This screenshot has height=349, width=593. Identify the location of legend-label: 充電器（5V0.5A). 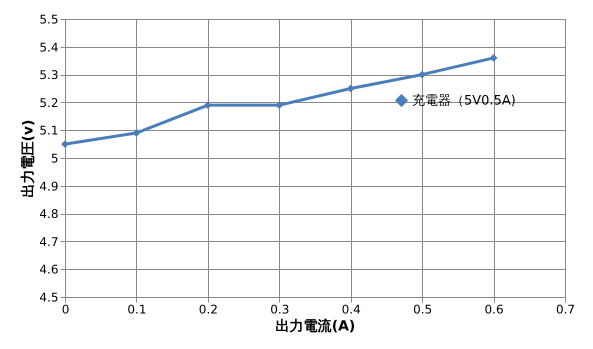
(464, 101).